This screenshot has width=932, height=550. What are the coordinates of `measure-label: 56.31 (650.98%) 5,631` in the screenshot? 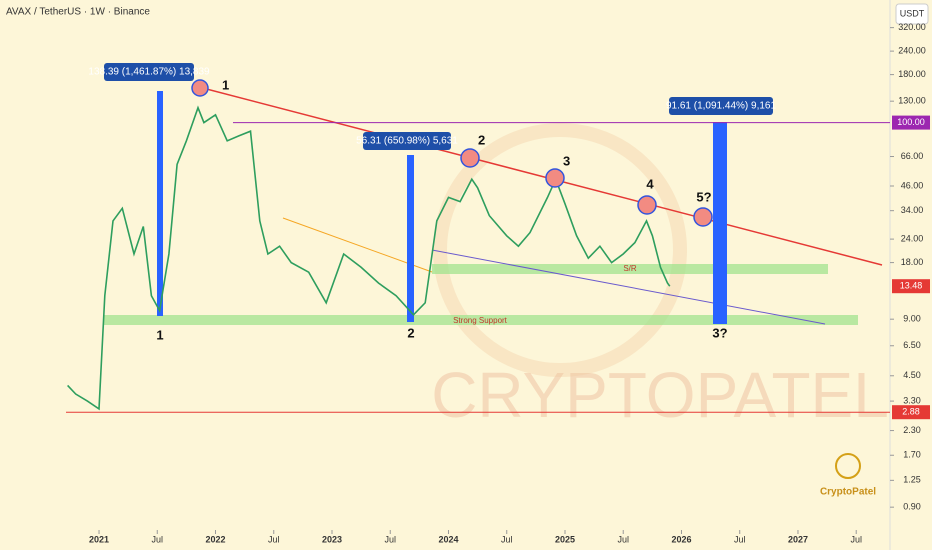 It's located at (407, 141).